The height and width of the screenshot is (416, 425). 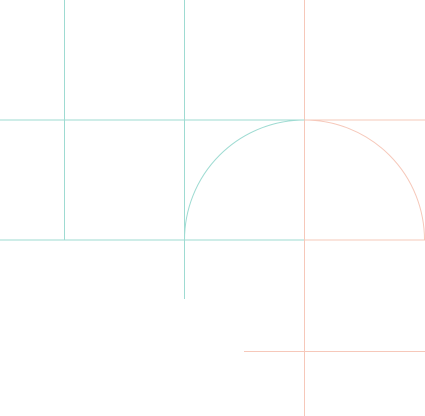 I want to click on teal-arc-left-half, so click(x=244, y=180).